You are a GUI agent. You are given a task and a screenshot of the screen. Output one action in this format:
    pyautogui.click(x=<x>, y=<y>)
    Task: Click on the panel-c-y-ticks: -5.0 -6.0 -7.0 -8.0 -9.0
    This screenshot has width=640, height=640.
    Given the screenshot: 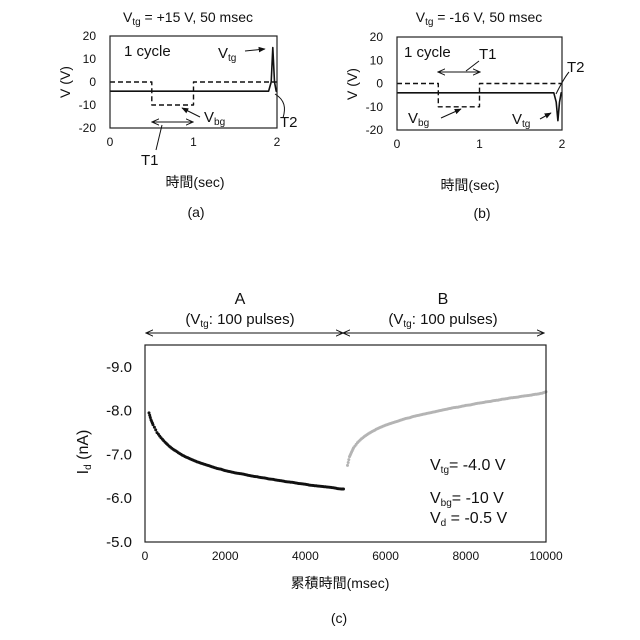 What is the action you would take?
    pyautogui.click(x=119, y=455)
    